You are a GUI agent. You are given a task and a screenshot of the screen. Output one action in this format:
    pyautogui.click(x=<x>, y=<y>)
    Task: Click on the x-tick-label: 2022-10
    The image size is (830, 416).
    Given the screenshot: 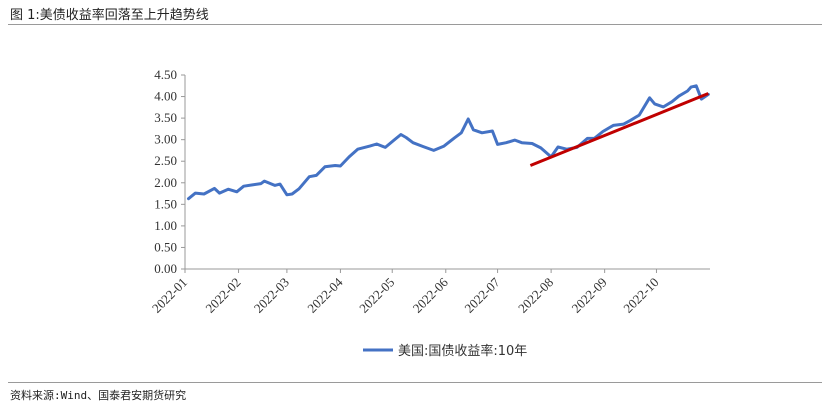 What is the action you would take?
    pyautogui.click(x=640, y=295)
    